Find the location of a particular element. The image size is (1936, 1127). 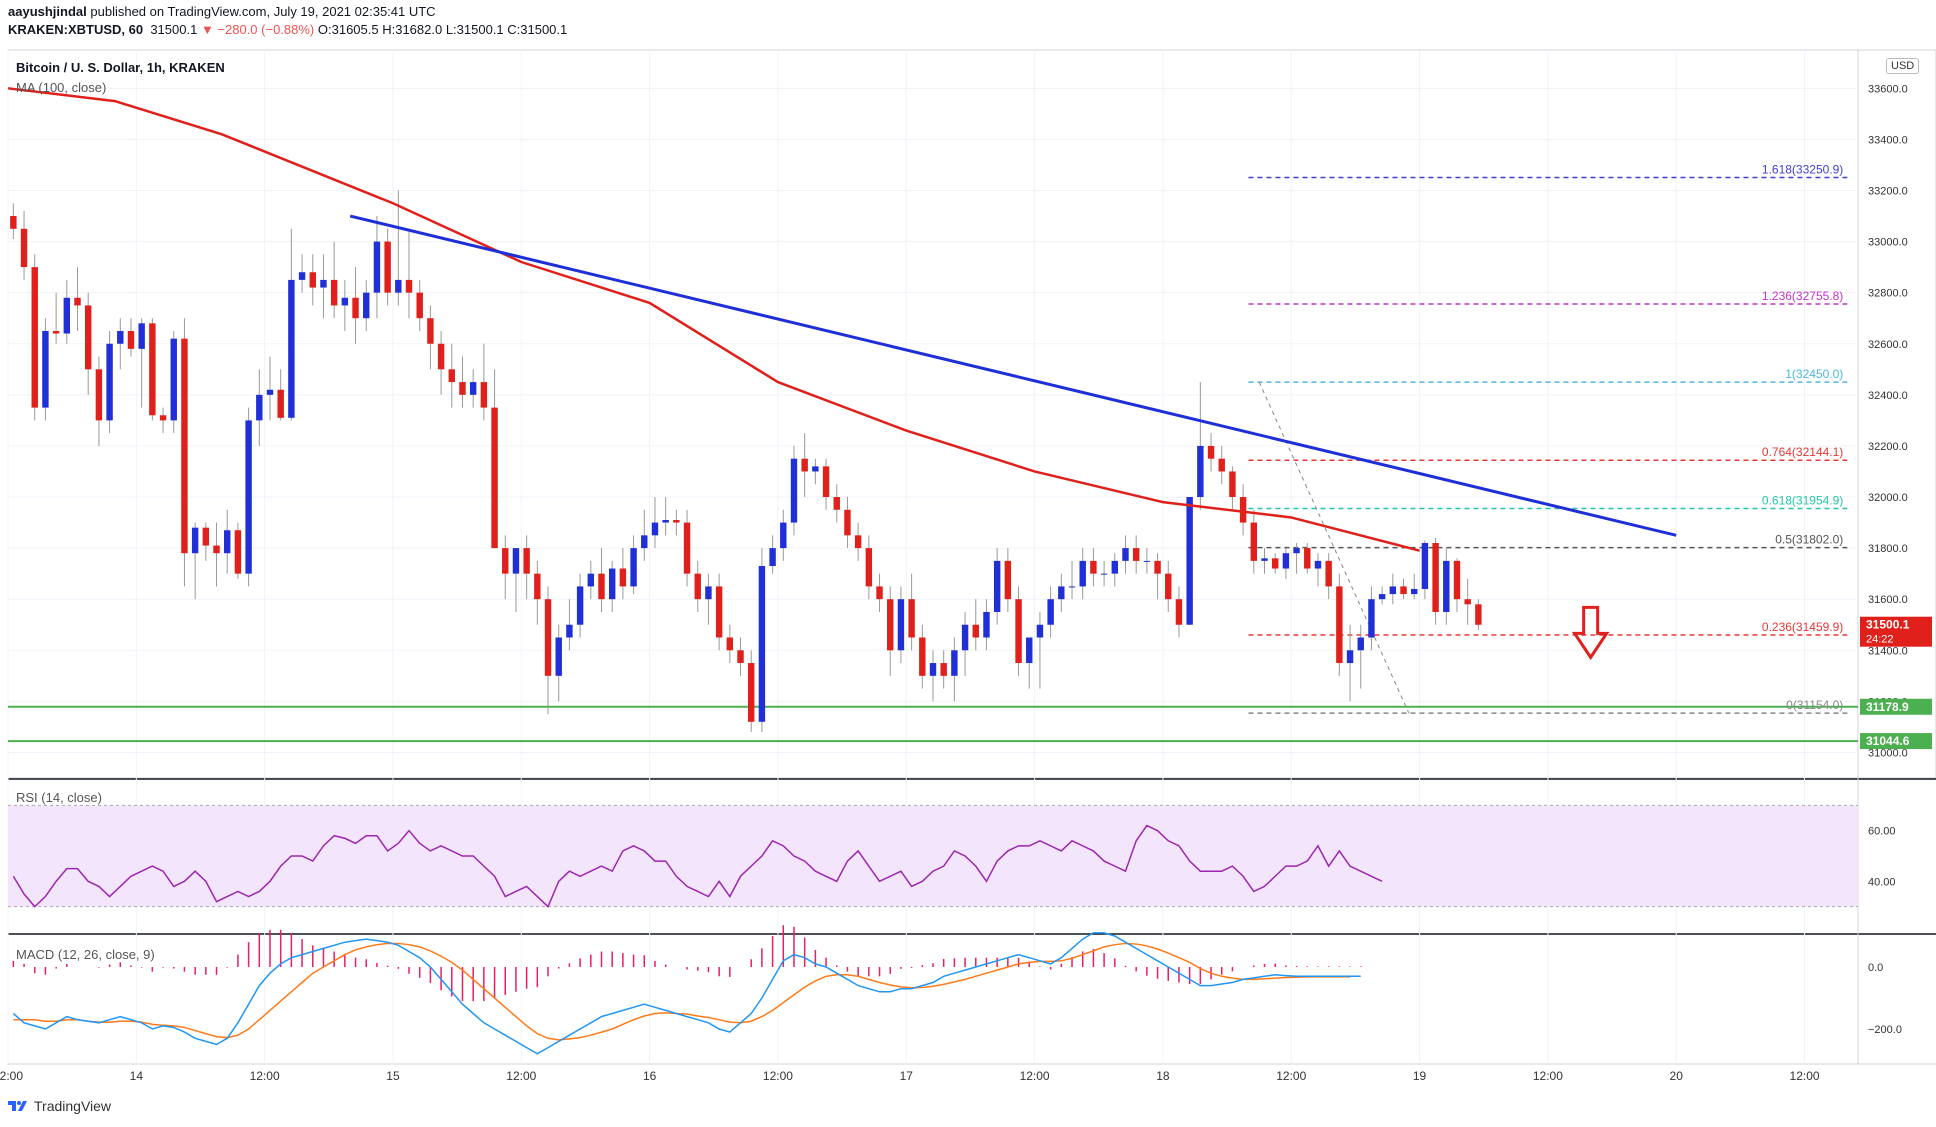

price-tick-label: 33600.0 is located at coordinates (1888, 89).